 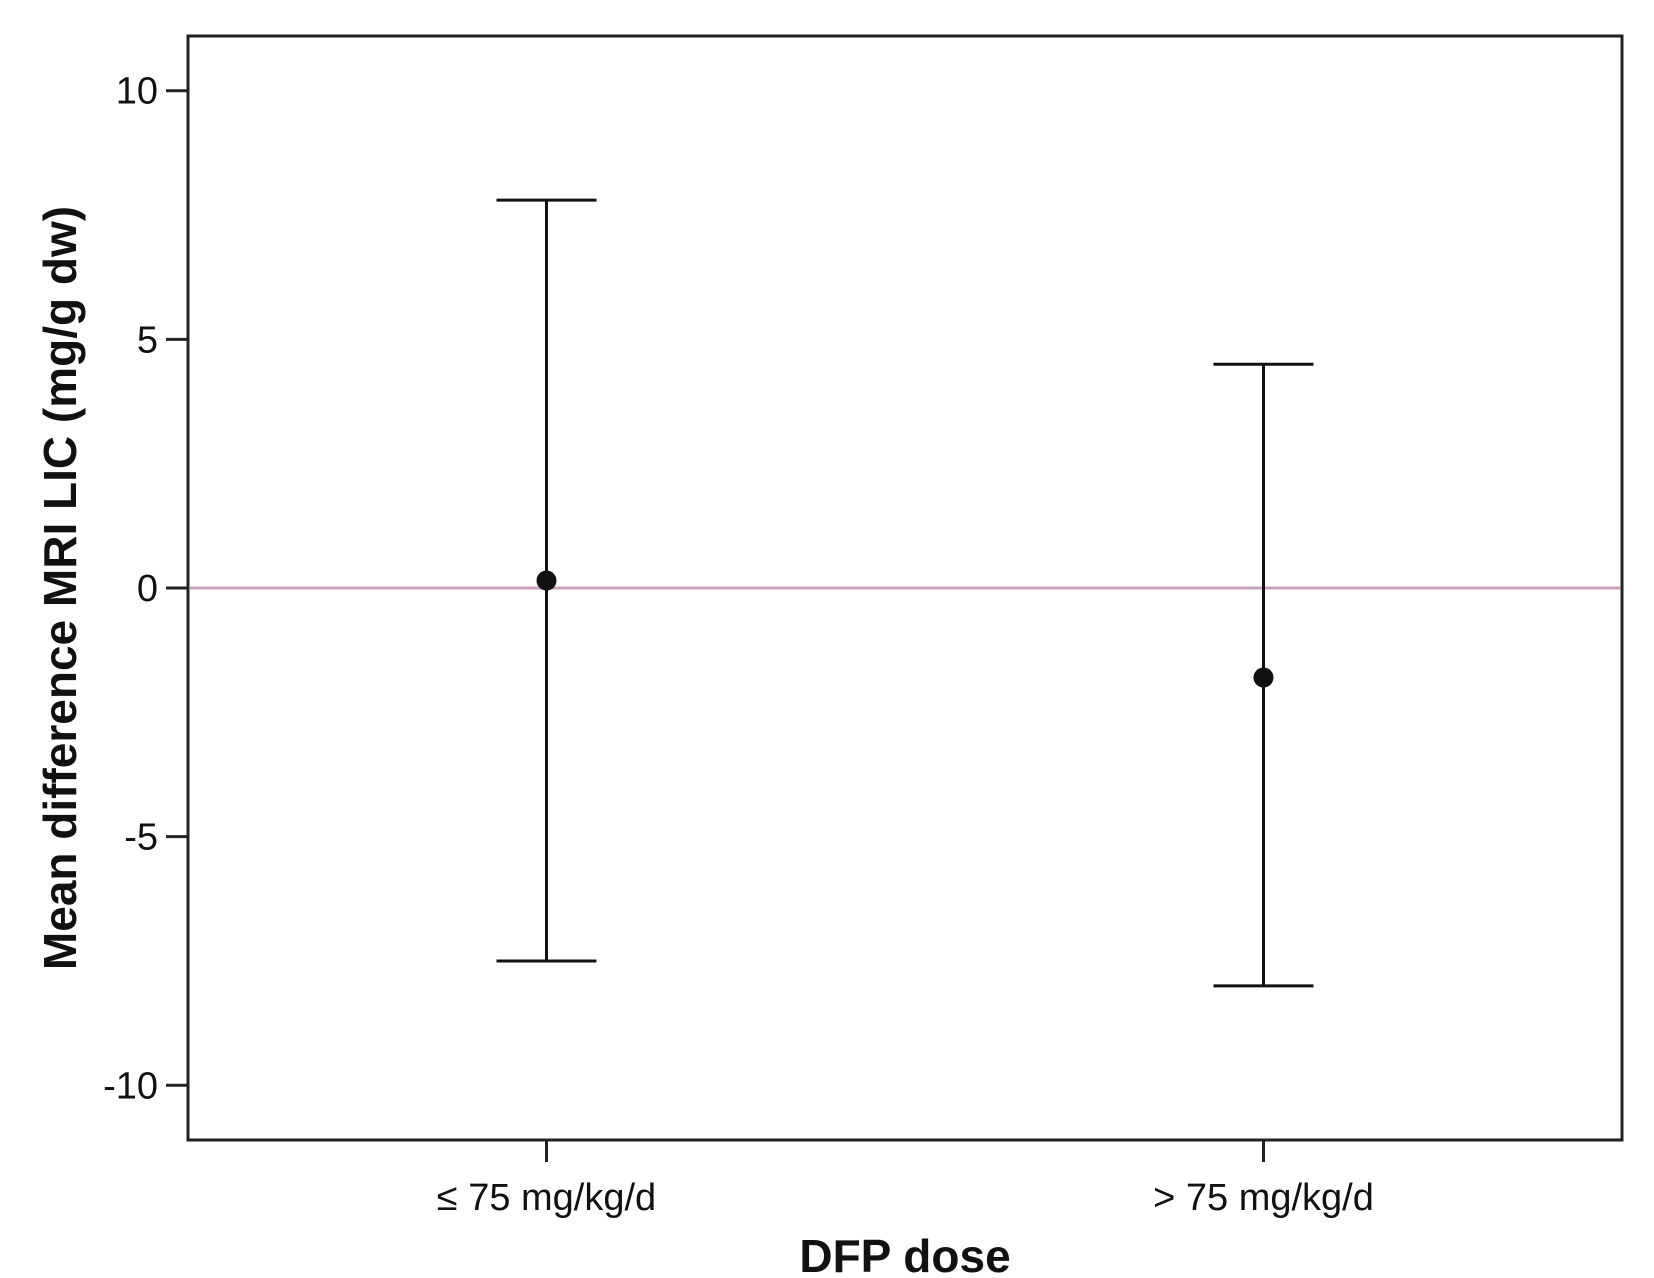 I want to click on x-tick-label: ≤ 75 mg/kg/d, so click(x=546, y=1198).